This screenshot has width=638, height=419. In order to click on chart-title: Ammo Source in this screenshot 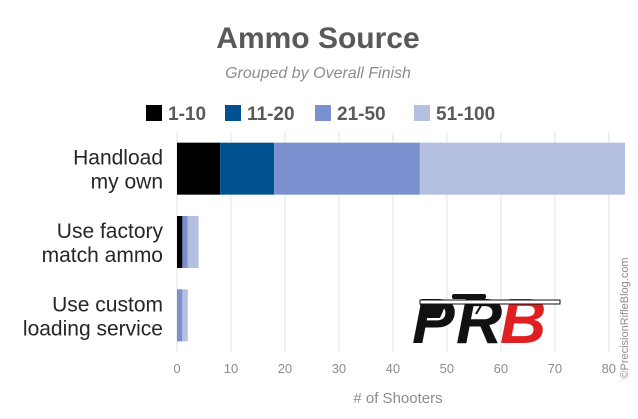, I will do `click(317, 38)`.